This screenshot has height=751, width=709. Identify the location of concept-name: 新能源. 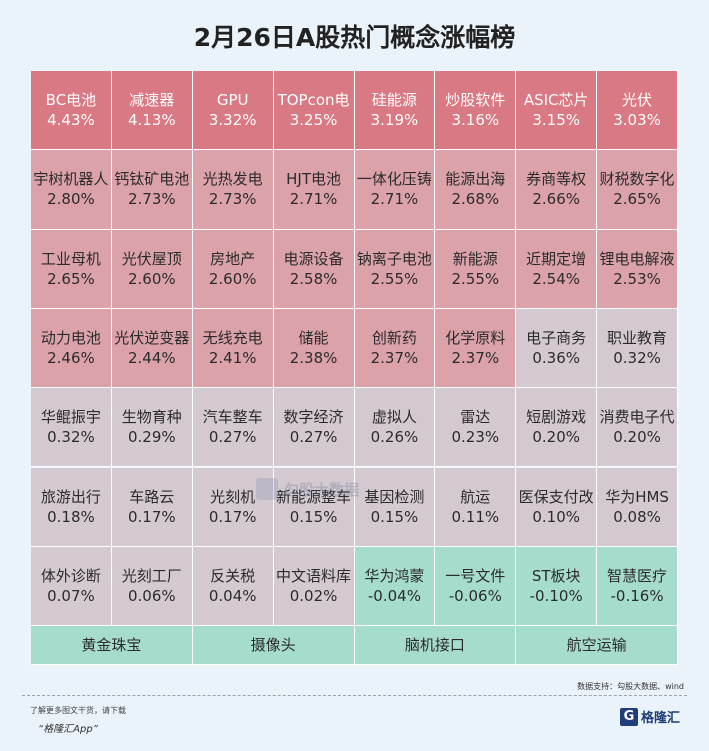
(475, 258).